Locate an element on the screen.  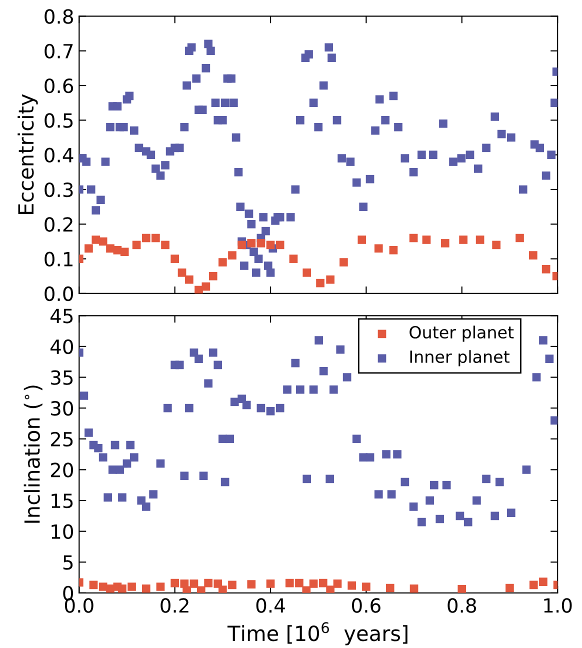
x-tick-label: 0.8 is located at coordinates (462, 605).